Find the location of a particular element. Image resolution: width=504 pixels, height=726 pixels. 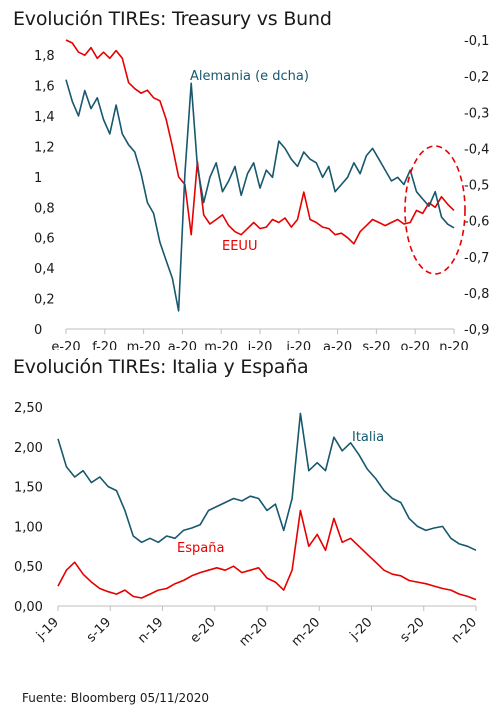

x-tick-label: s-19 is located at coordinates (99, 630).